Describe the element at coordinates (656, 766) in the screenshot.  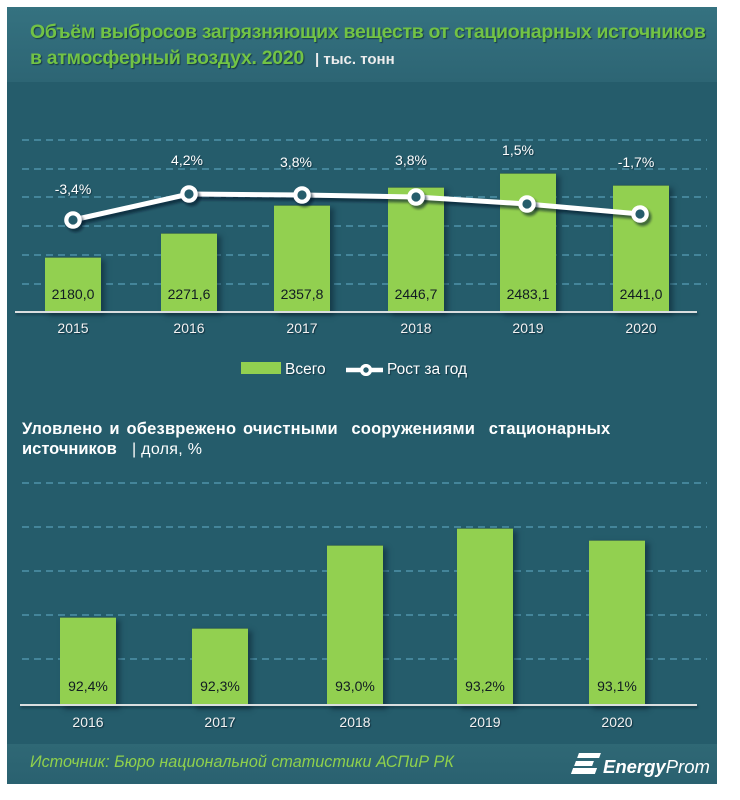
I see `svg-text: EnergyProm` at that location.